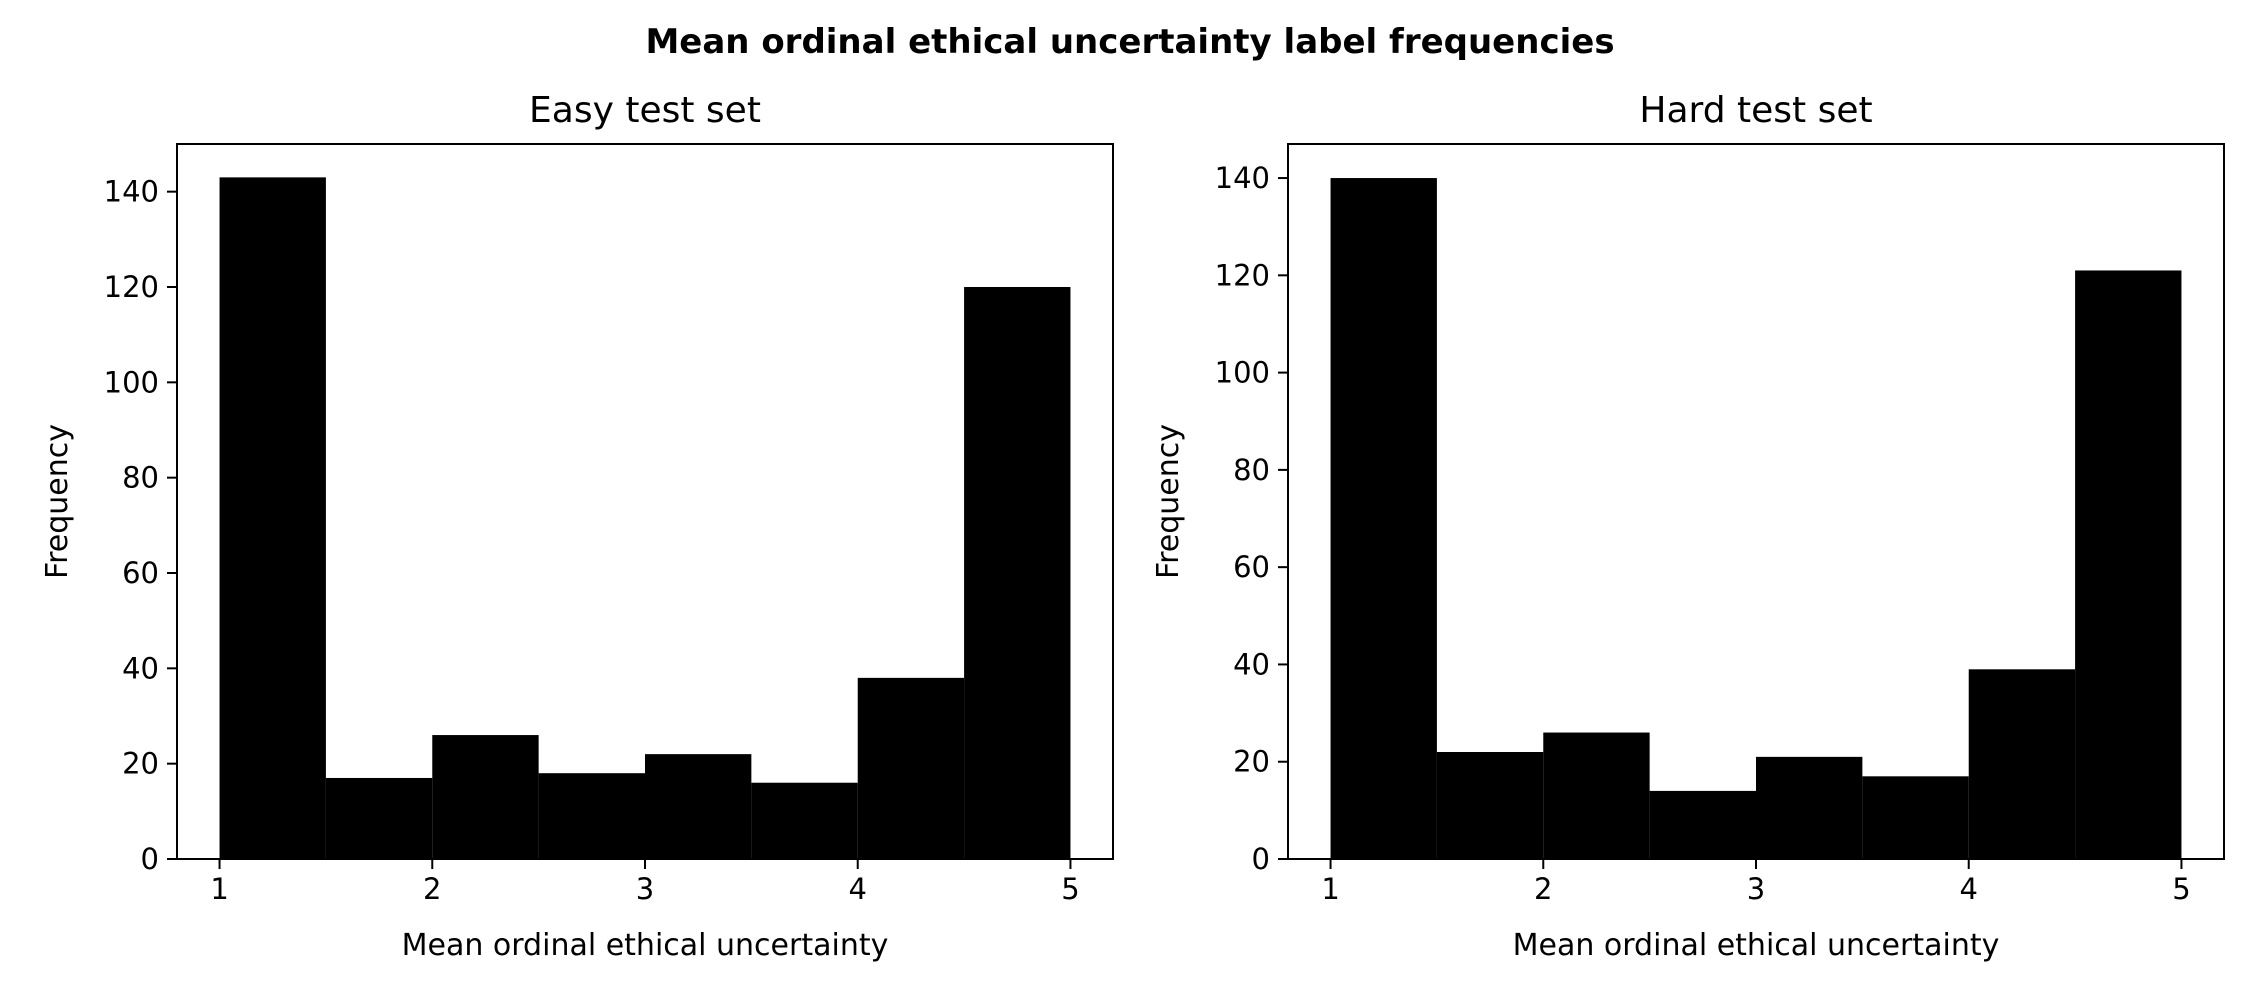 Image resolution: width=2250 pixels, height=1000 pixels. What do you see at coordinates (1755, 110) in the screenshot?
I see `panel-title: Hard test set` at bounding box center [1755, 110].